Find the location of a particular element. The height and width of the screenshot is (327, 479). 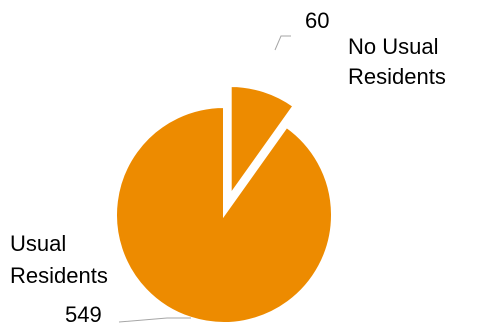

category-label-usual-residents-line1: Usual is located at coordinates (38, 243).